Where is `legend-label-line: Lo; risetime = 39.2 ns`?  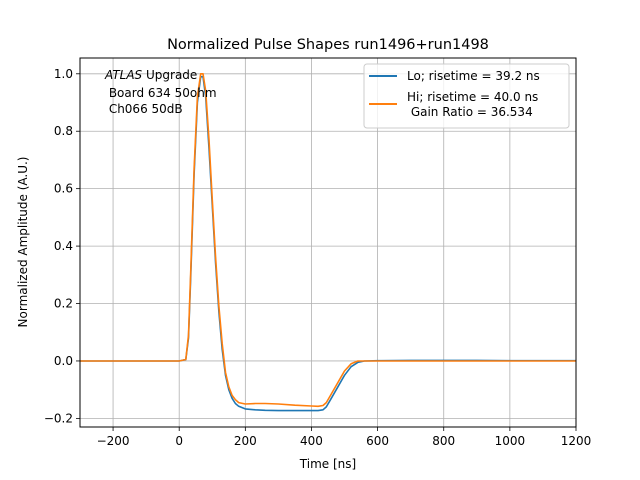 legend-label-line: Lo; risetime = 39.2 ns is located at coordinates (473, 76).